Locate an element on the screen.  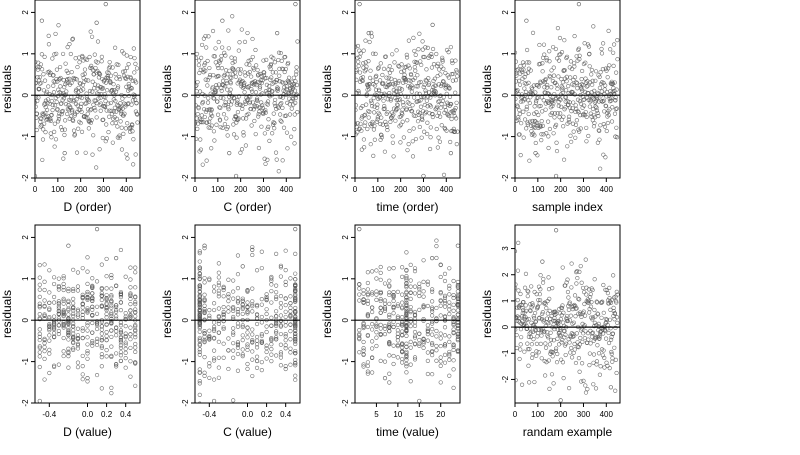
y-tick-label: -2 is located at coordinates (505, 379).